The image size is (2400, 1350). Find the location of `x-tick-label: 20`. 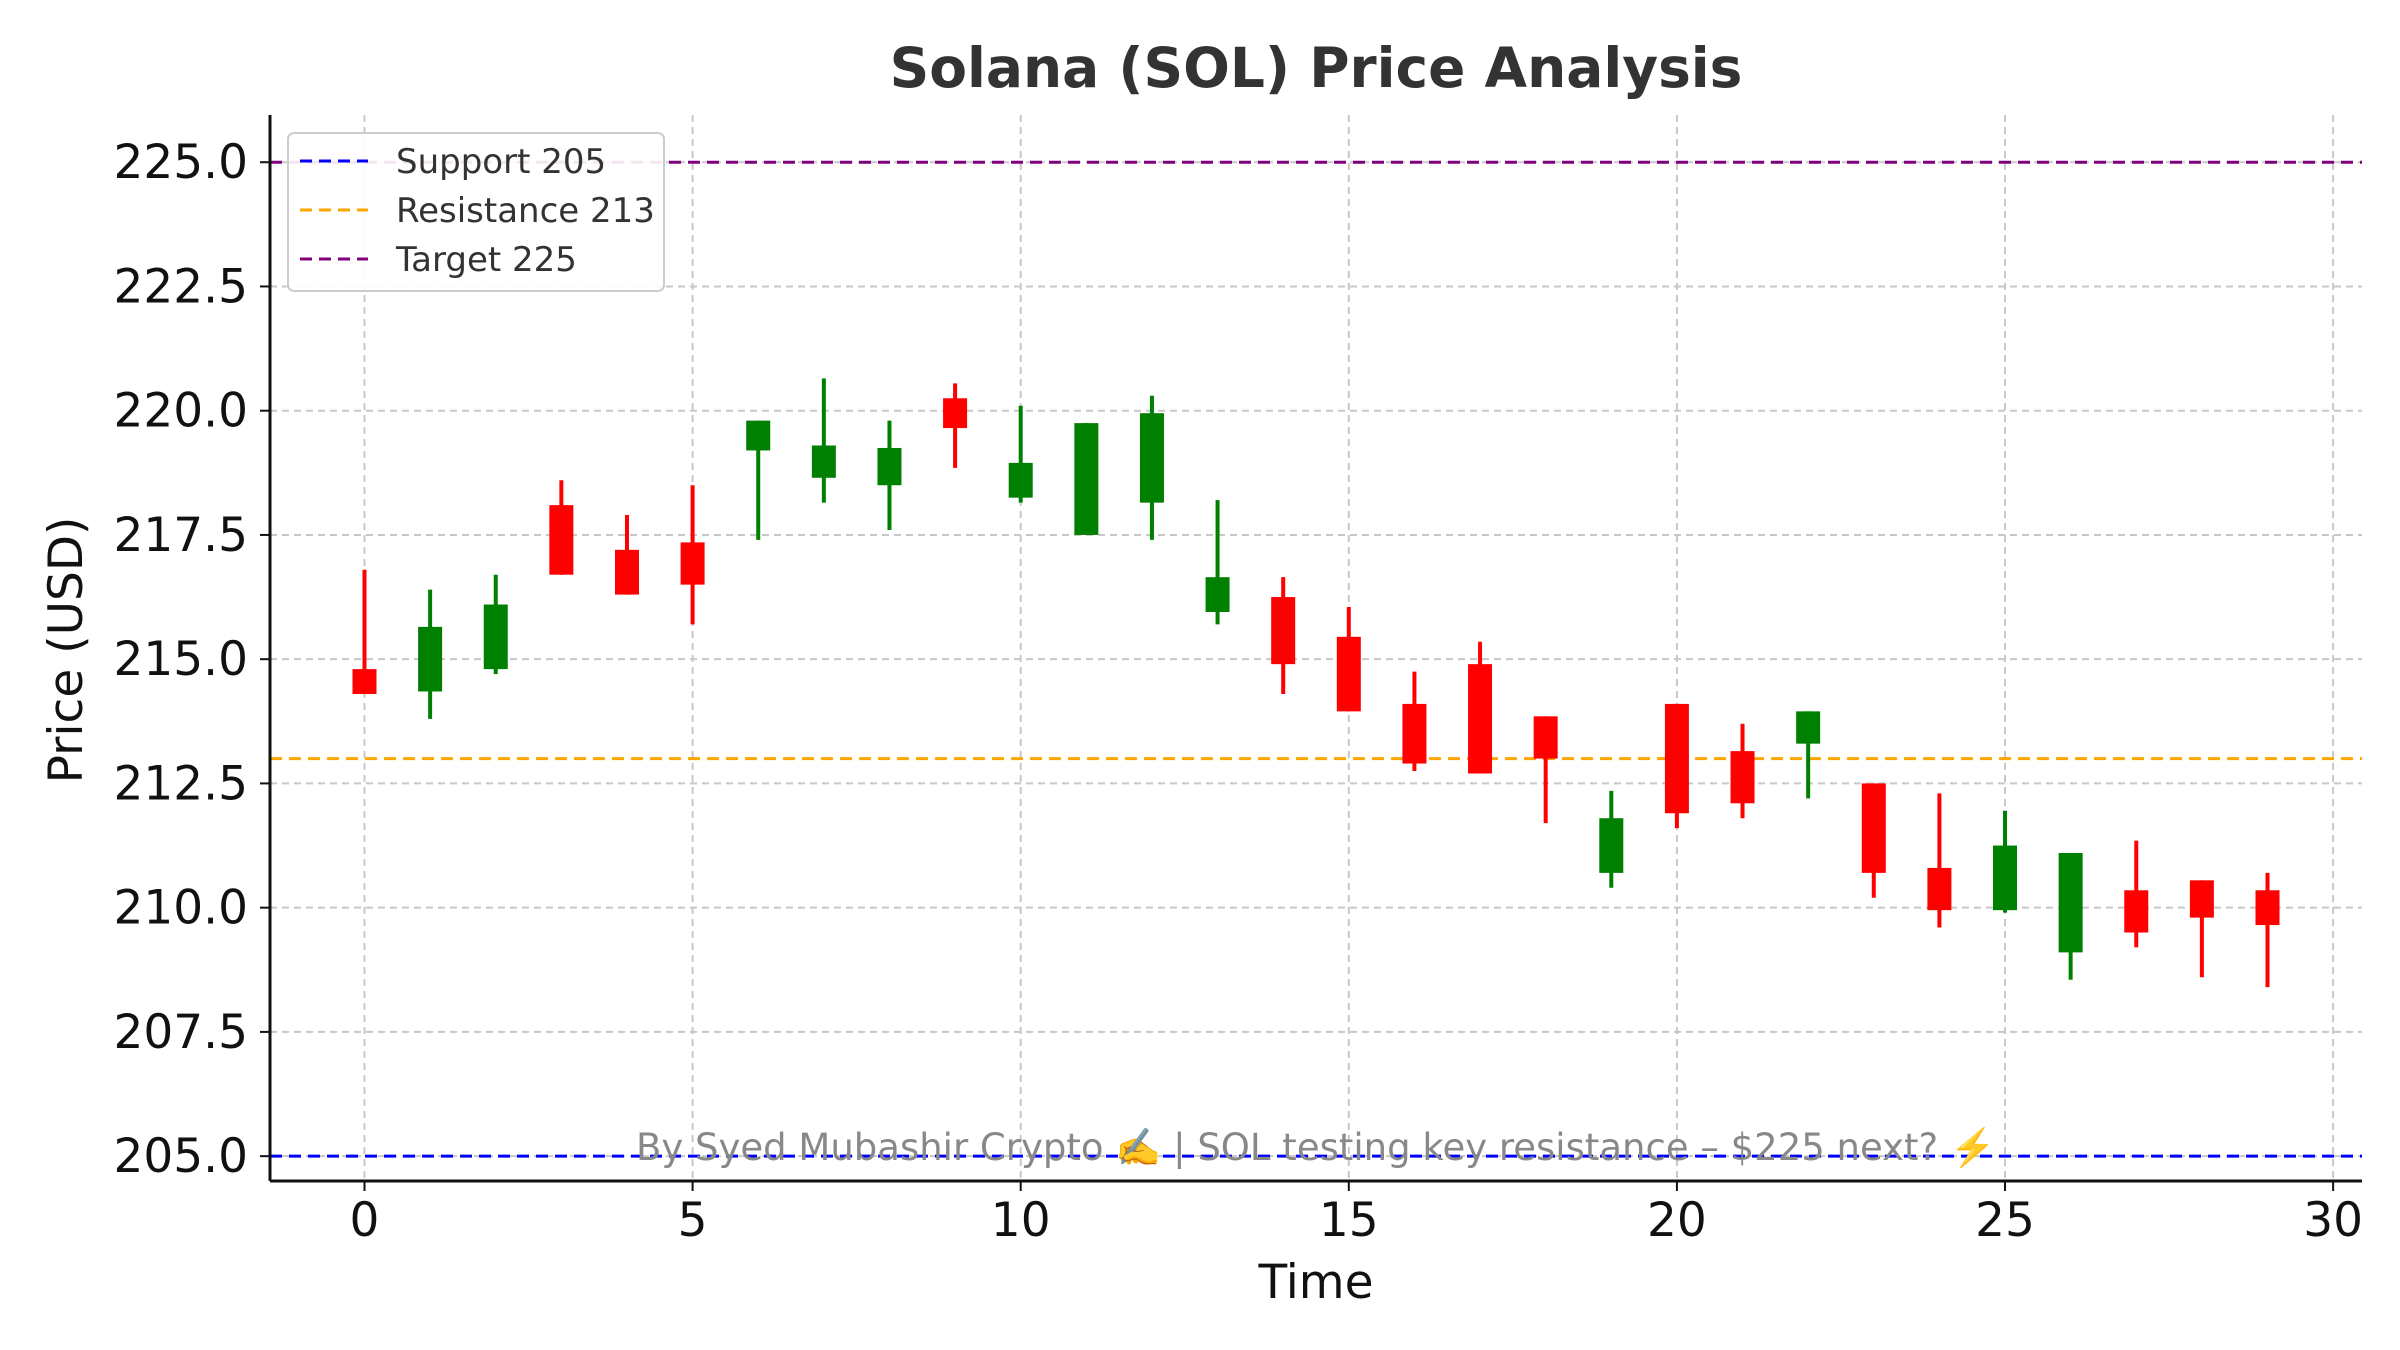

x-tick-label: 20 is located at coordinates (1677, 1220).